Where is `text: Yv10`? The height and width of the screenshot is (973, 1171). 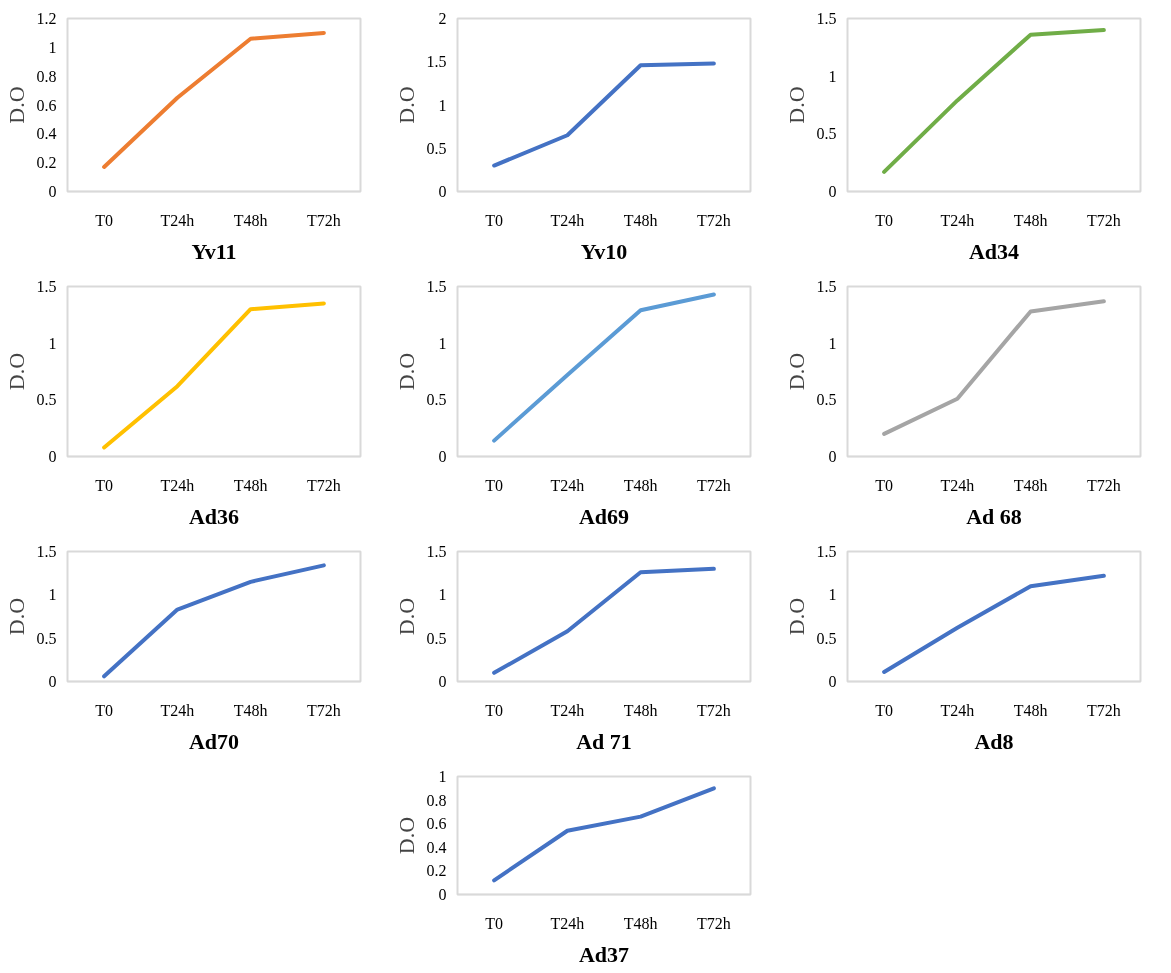 text: Yv10 is located at coordinates (604, 251).